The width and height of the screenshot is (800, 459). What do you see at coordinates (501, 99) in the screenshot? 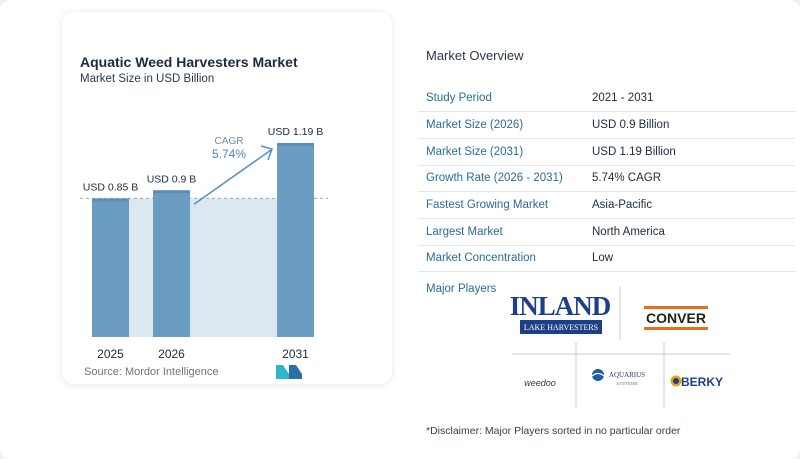
I see `overview-row-key: Study Period` at bounding box center [501, 99].